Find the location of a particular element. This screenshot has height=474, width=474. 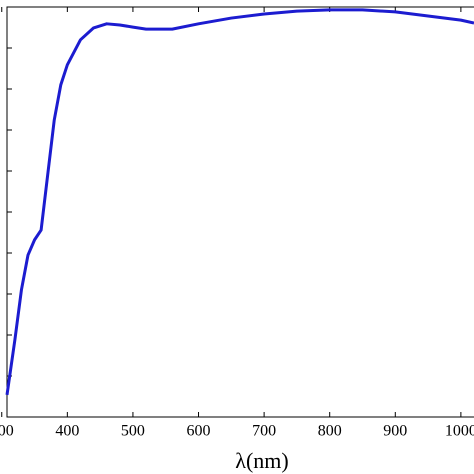

x-tick-label: 600 is located at coordinates (199, 431).